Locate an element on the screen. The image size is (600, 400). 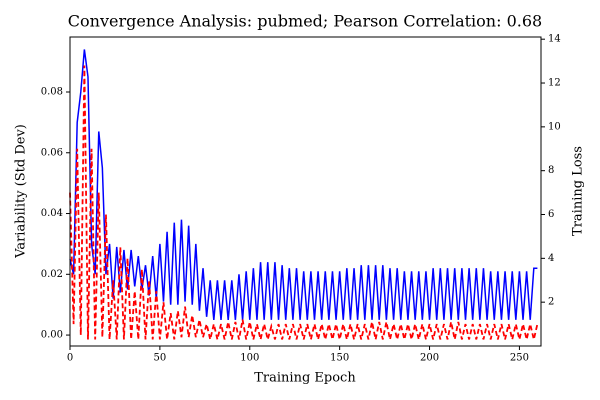
y-tick-label: 0.00 is located at coordinates (52, 335).